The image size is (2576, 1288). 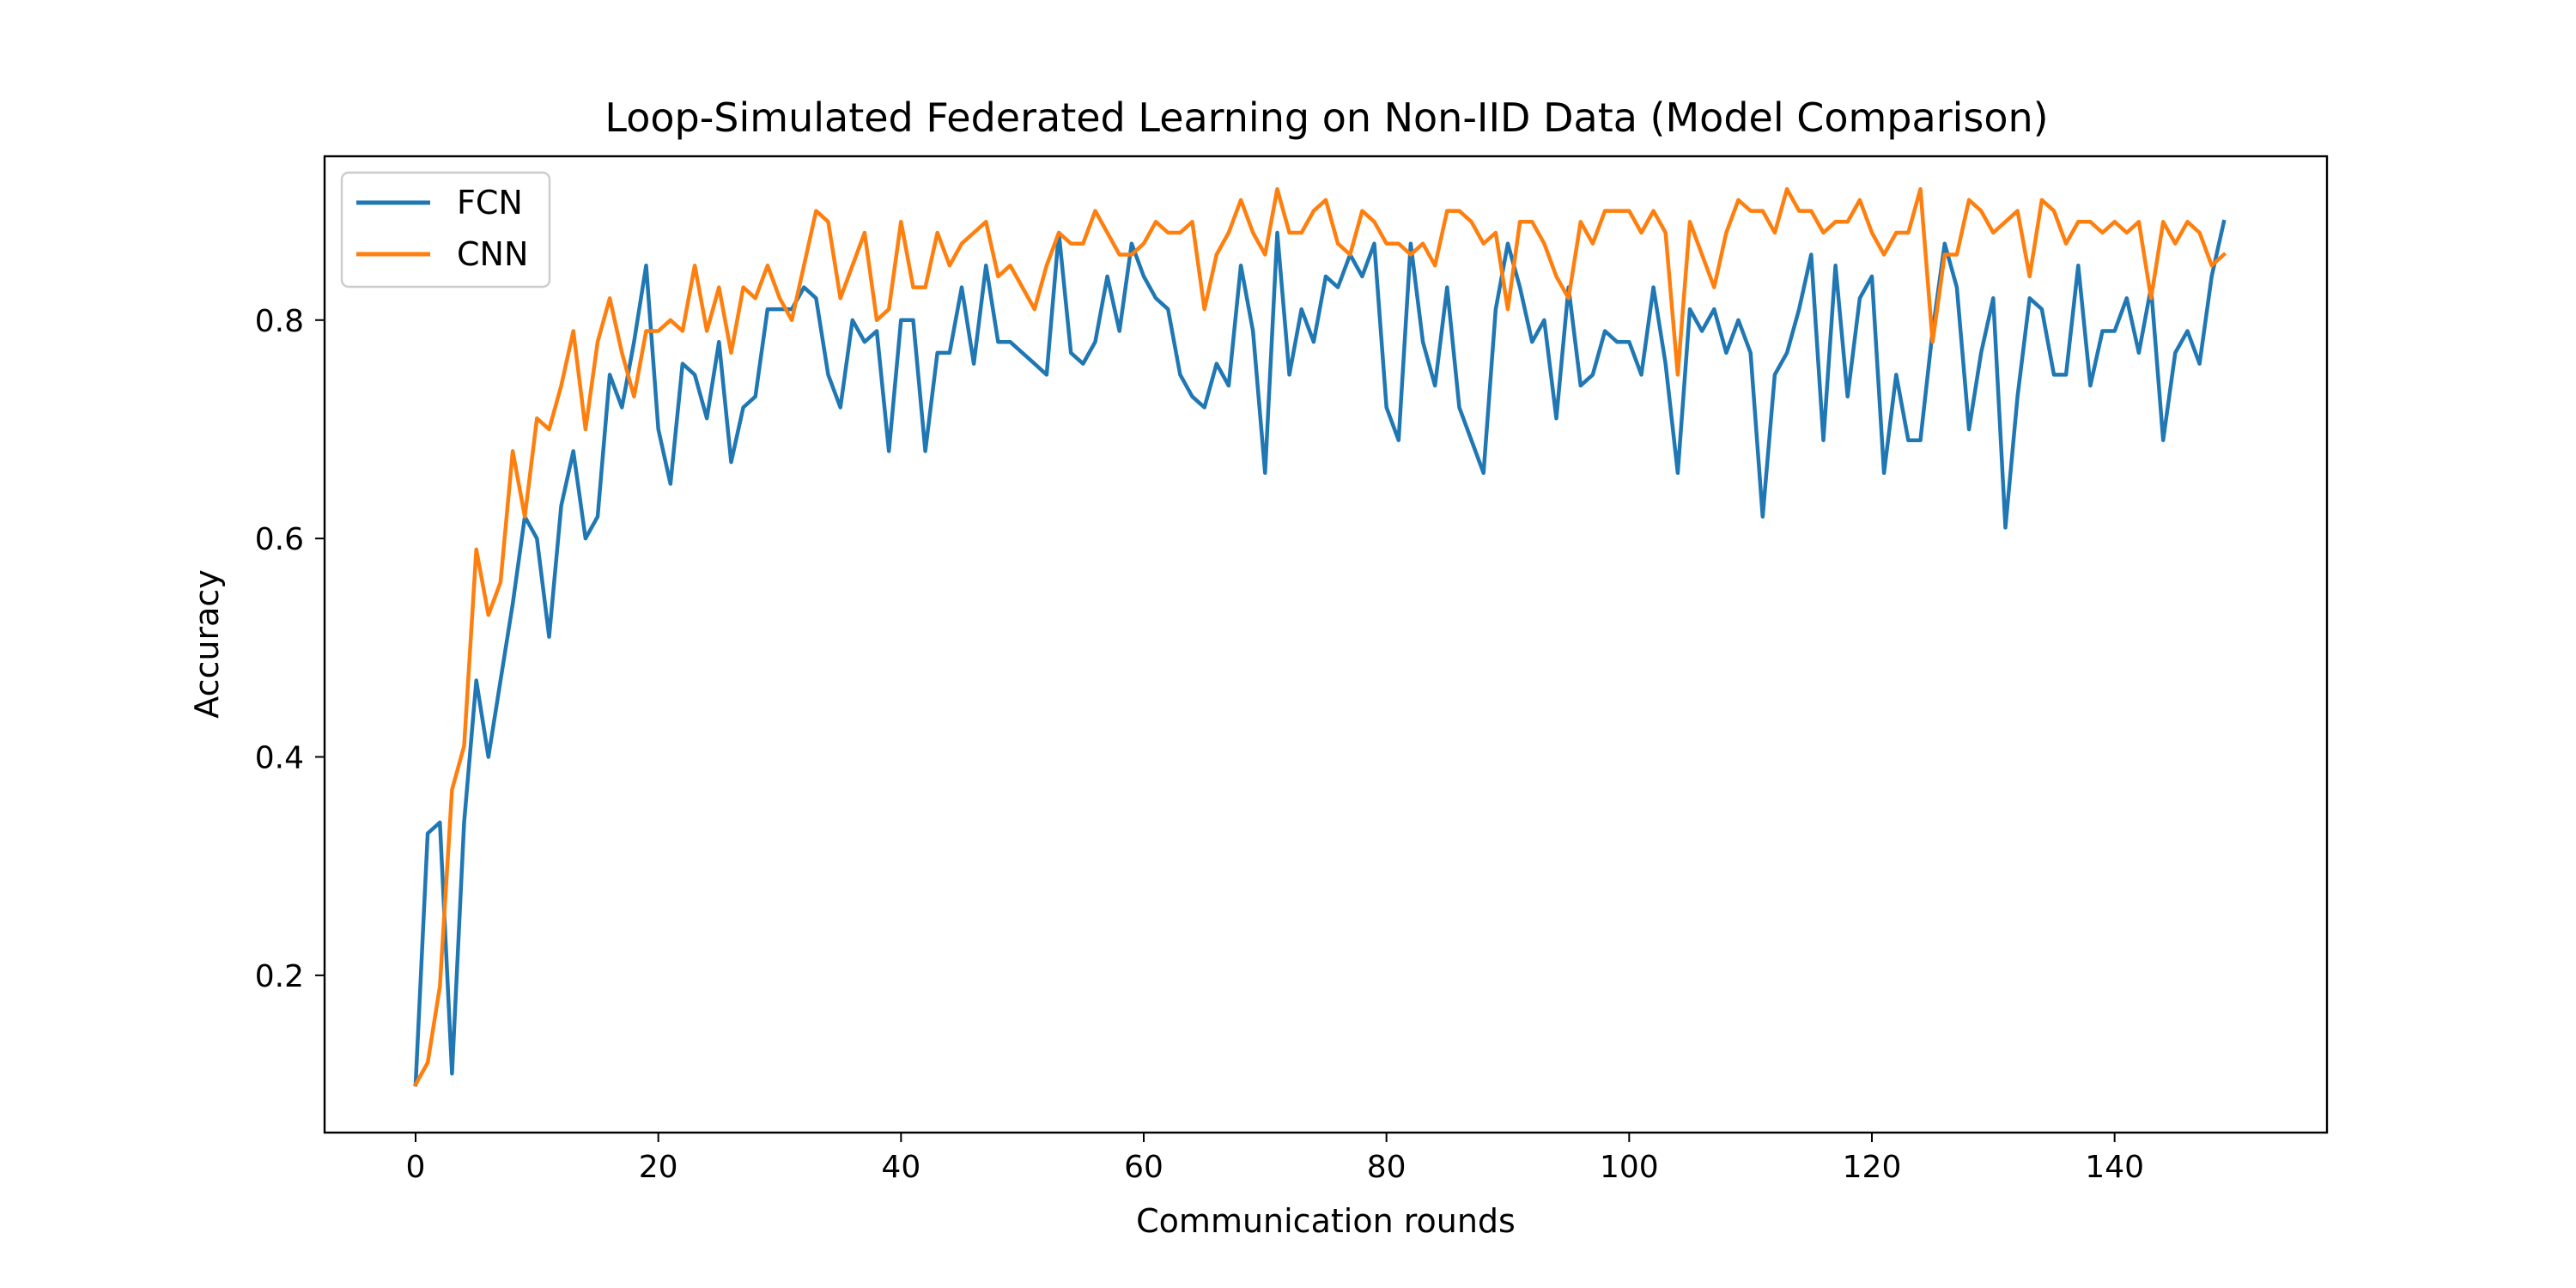 What do you see at coordinates (2114, 1167) in the screenshot?
I see `x-tick-label: 140` at bounding box center [2114, 1167].